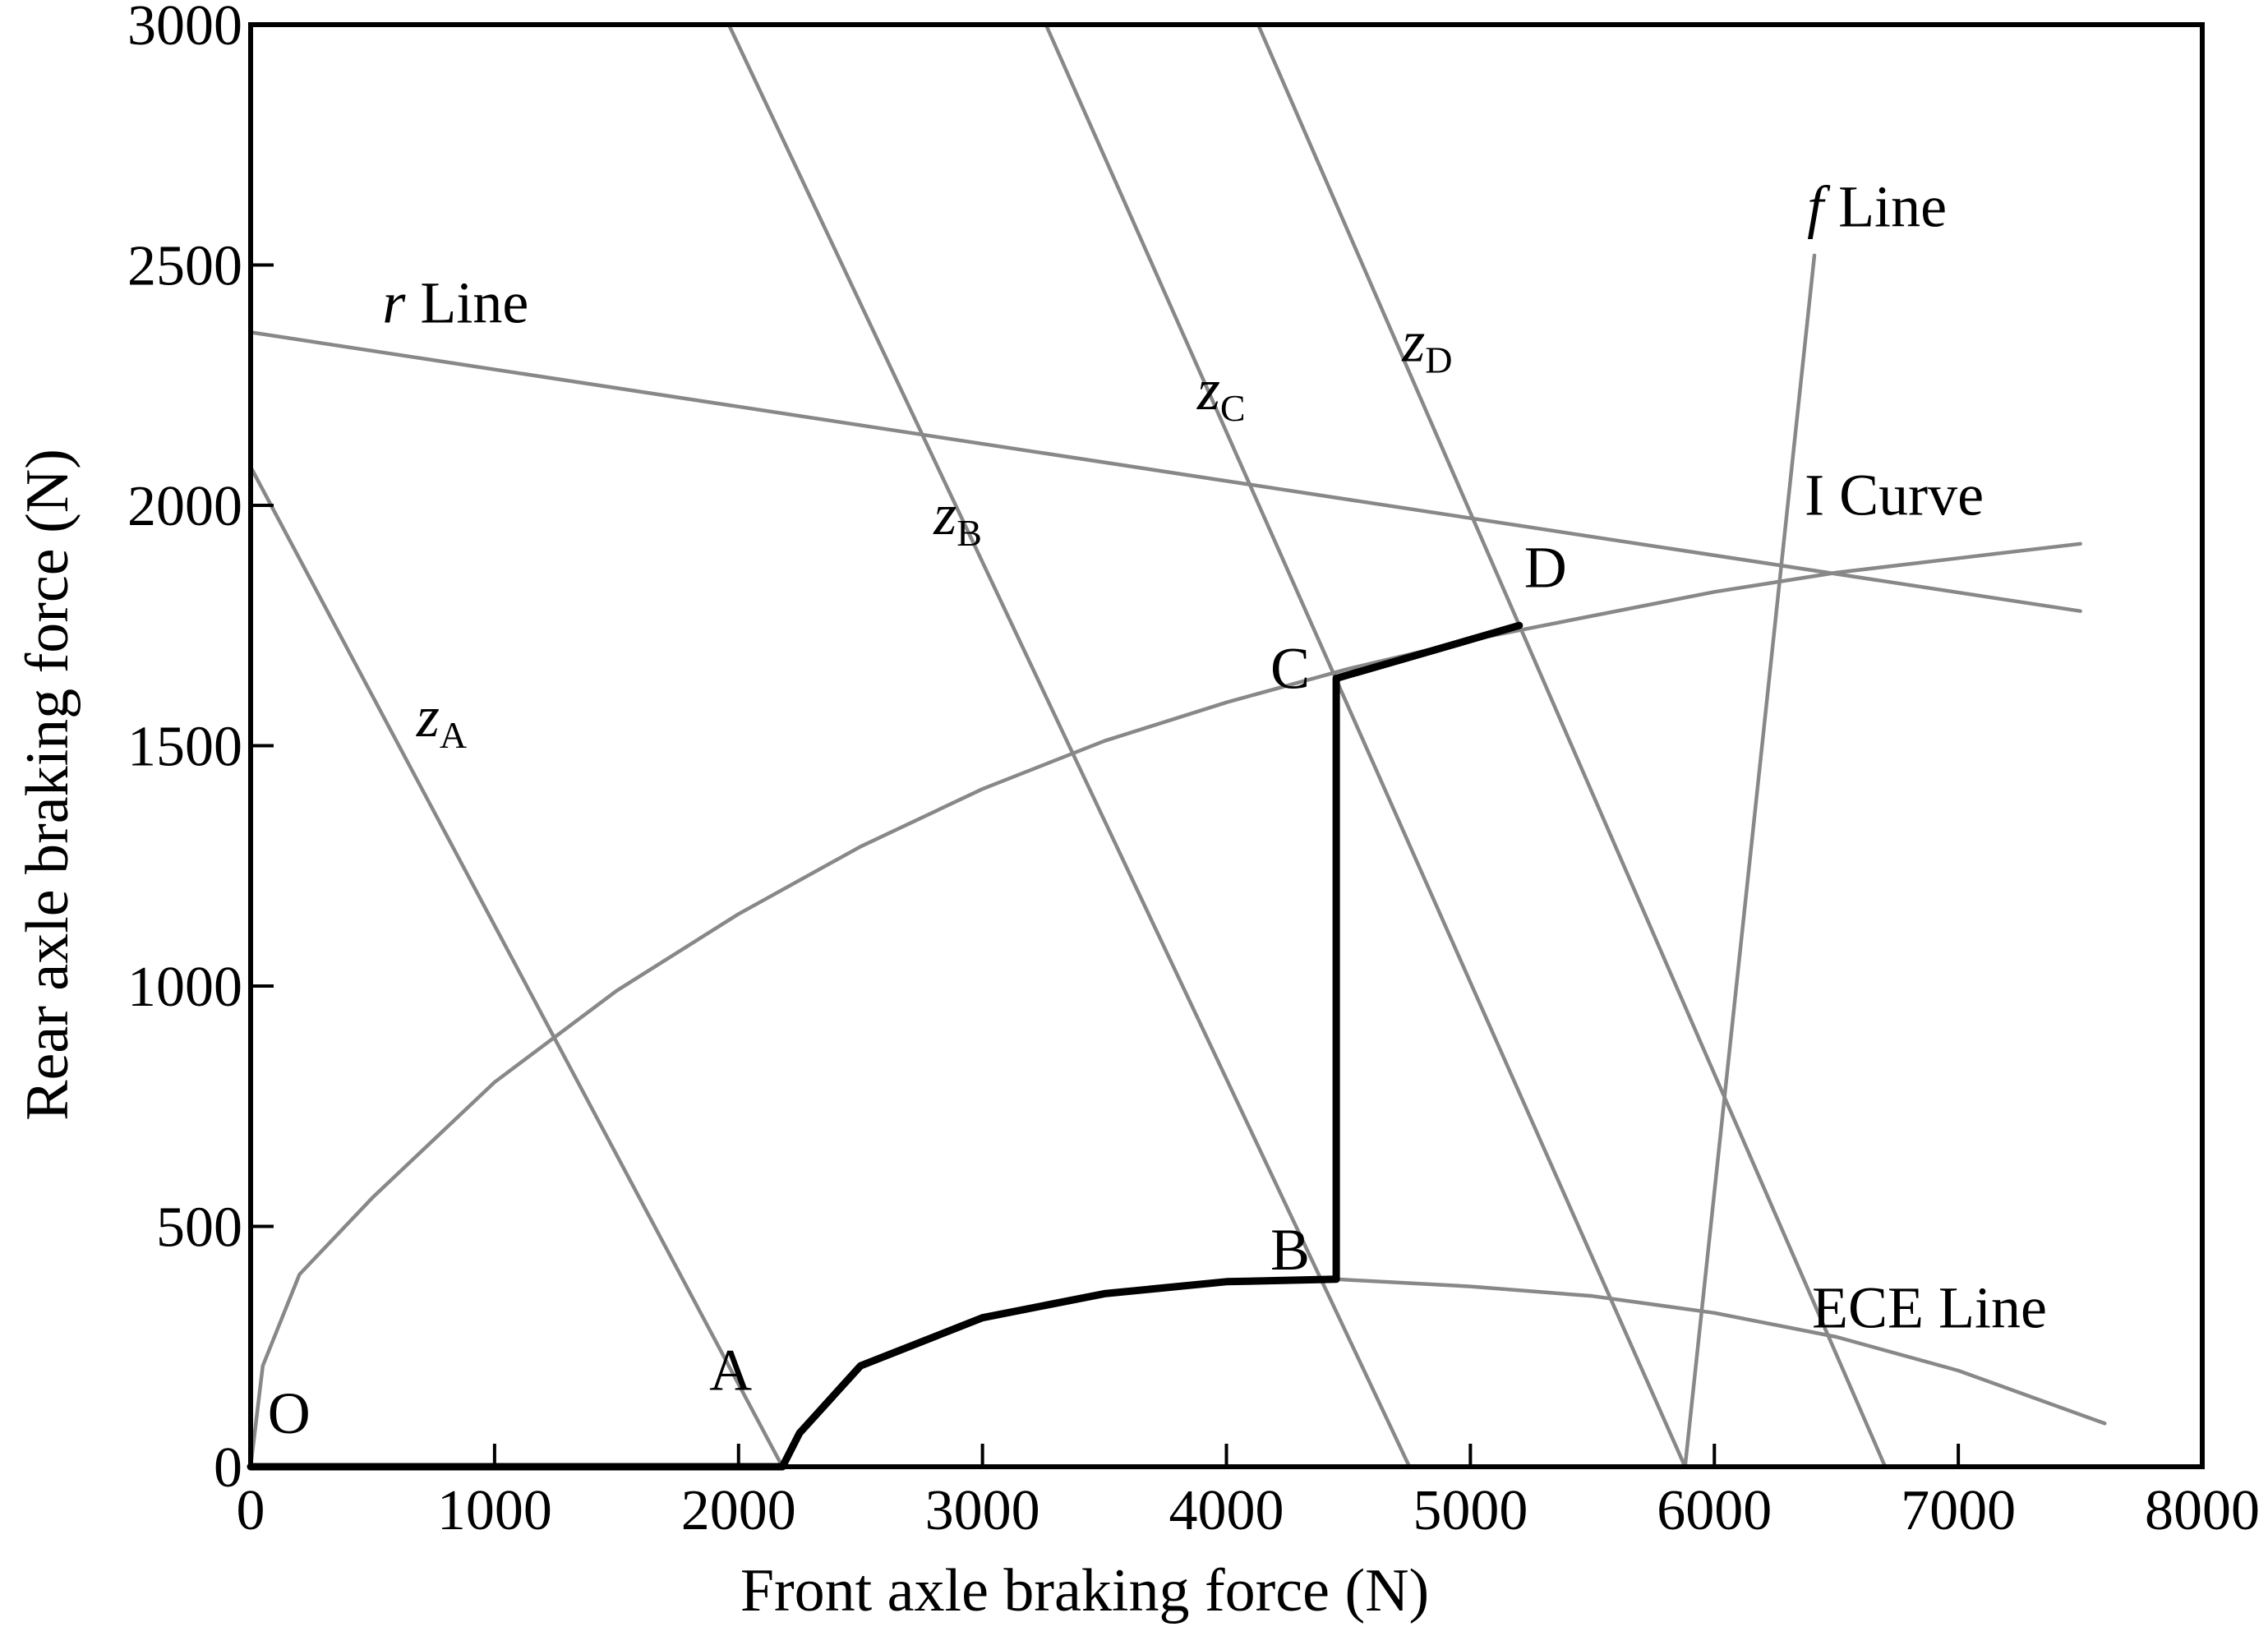 The image size is (2268, 1636). I want to click on annotation-label: r Line, so click(455, 303).